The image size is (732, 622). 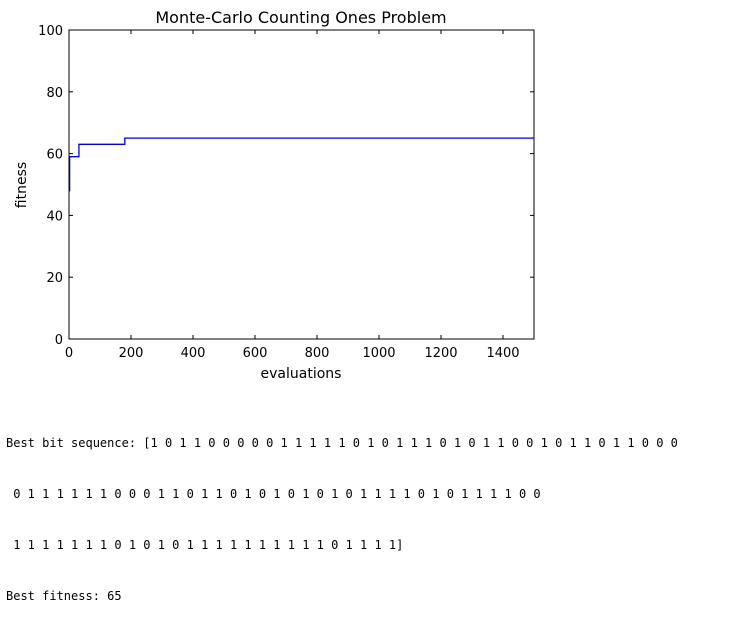 I want to click on y-tick-label: 40, so click(x=54, y=216).